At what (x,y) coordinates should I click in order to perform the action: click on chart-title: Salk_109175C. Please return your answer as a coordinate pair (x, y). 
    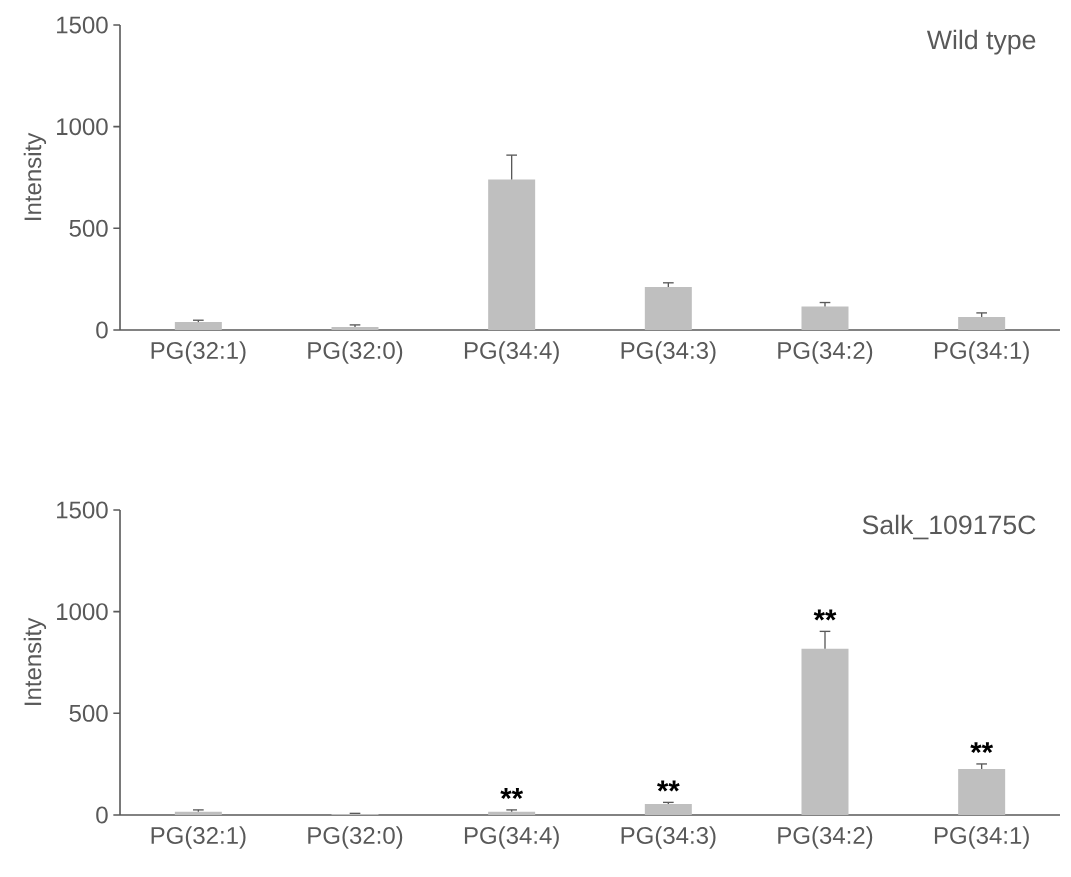
    Looking at the image, I should click on (949, 527).